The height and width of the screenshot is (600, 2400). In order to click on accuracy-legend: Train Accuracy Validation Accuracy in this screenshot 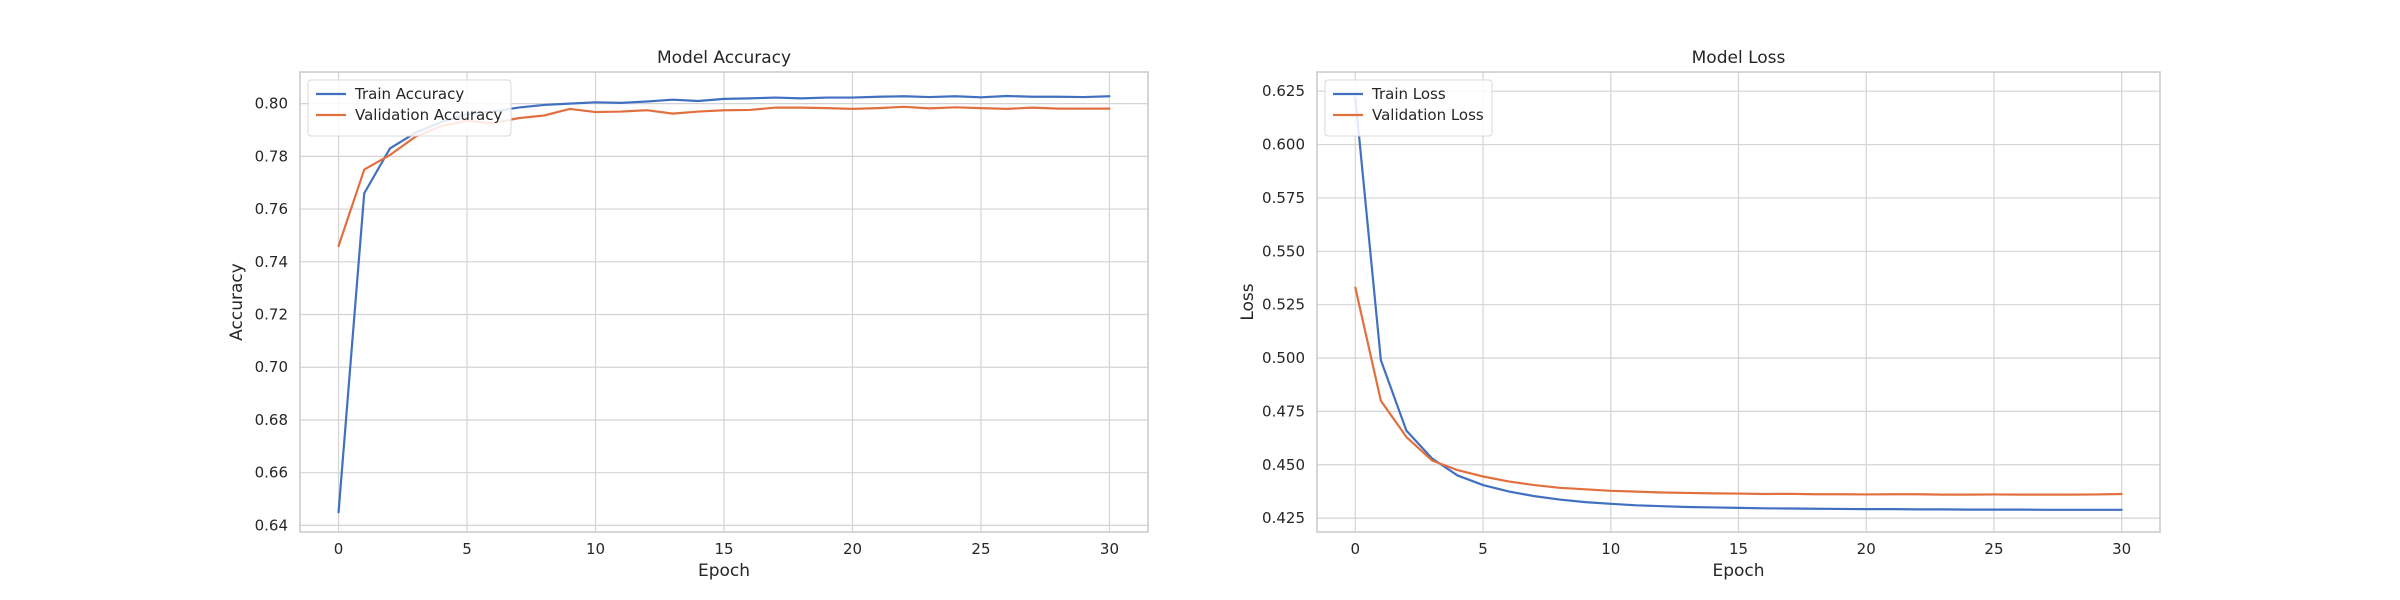, I will do `click(409, 108)`.